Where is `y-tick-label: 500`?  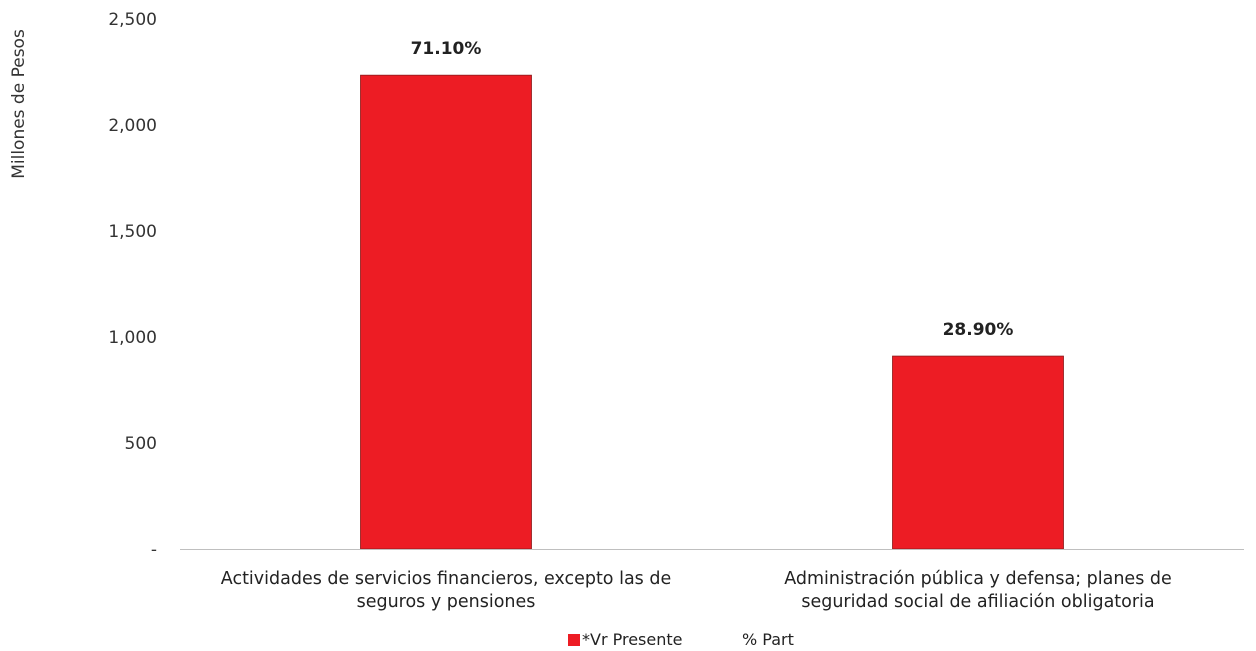 y-tick-label: 500 is located at coordinates (141, 444).